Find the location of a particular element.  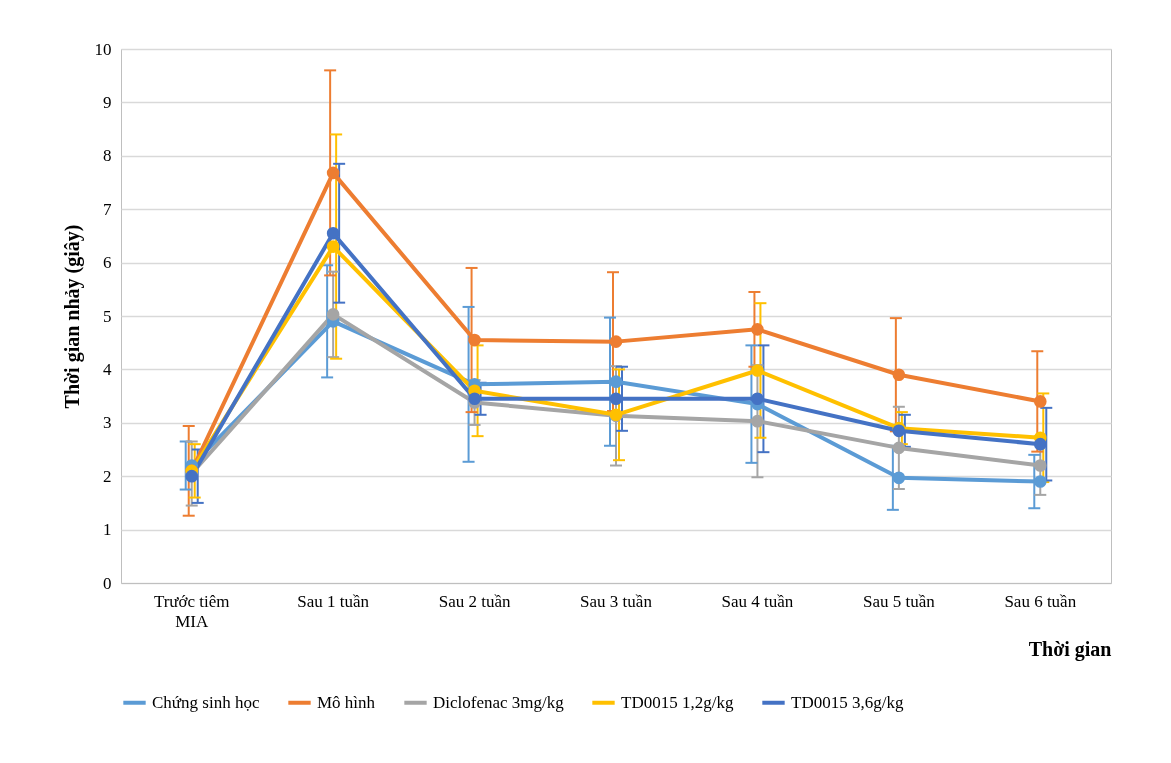

y-axis-title: Thời gian nhảy (giây) is located at coordinates (72, 316).